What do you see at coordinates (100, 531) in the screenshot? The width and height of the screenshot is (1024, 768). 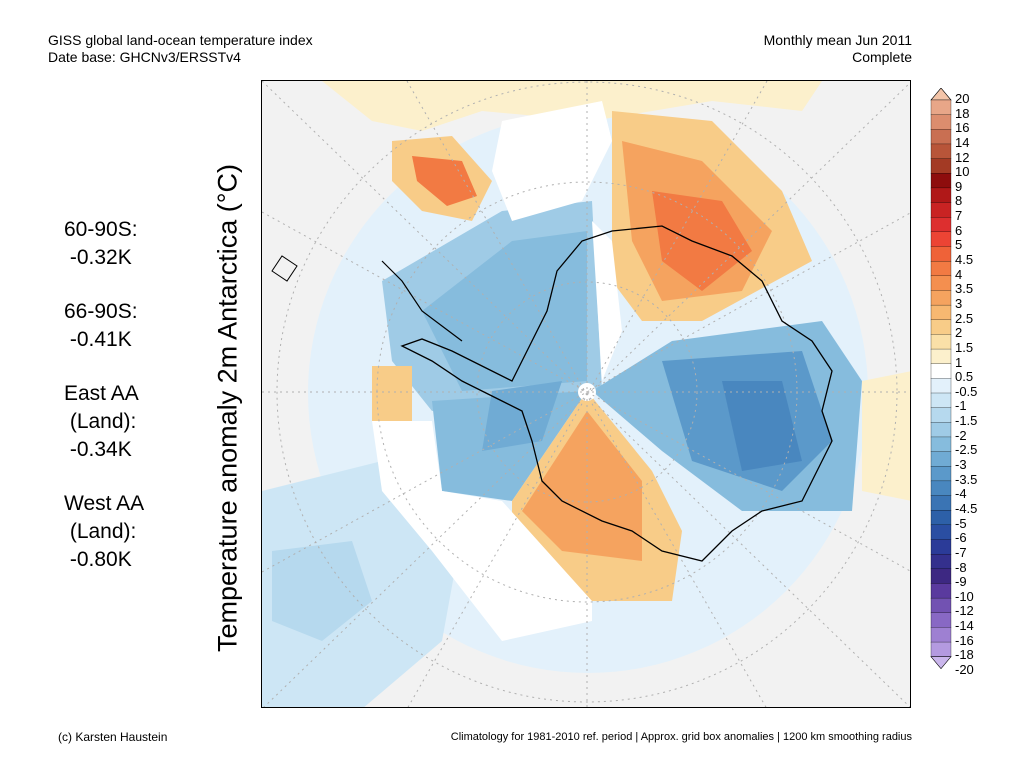 I see `stat-sublabel: (Land):` at bounding box center [100, 531].